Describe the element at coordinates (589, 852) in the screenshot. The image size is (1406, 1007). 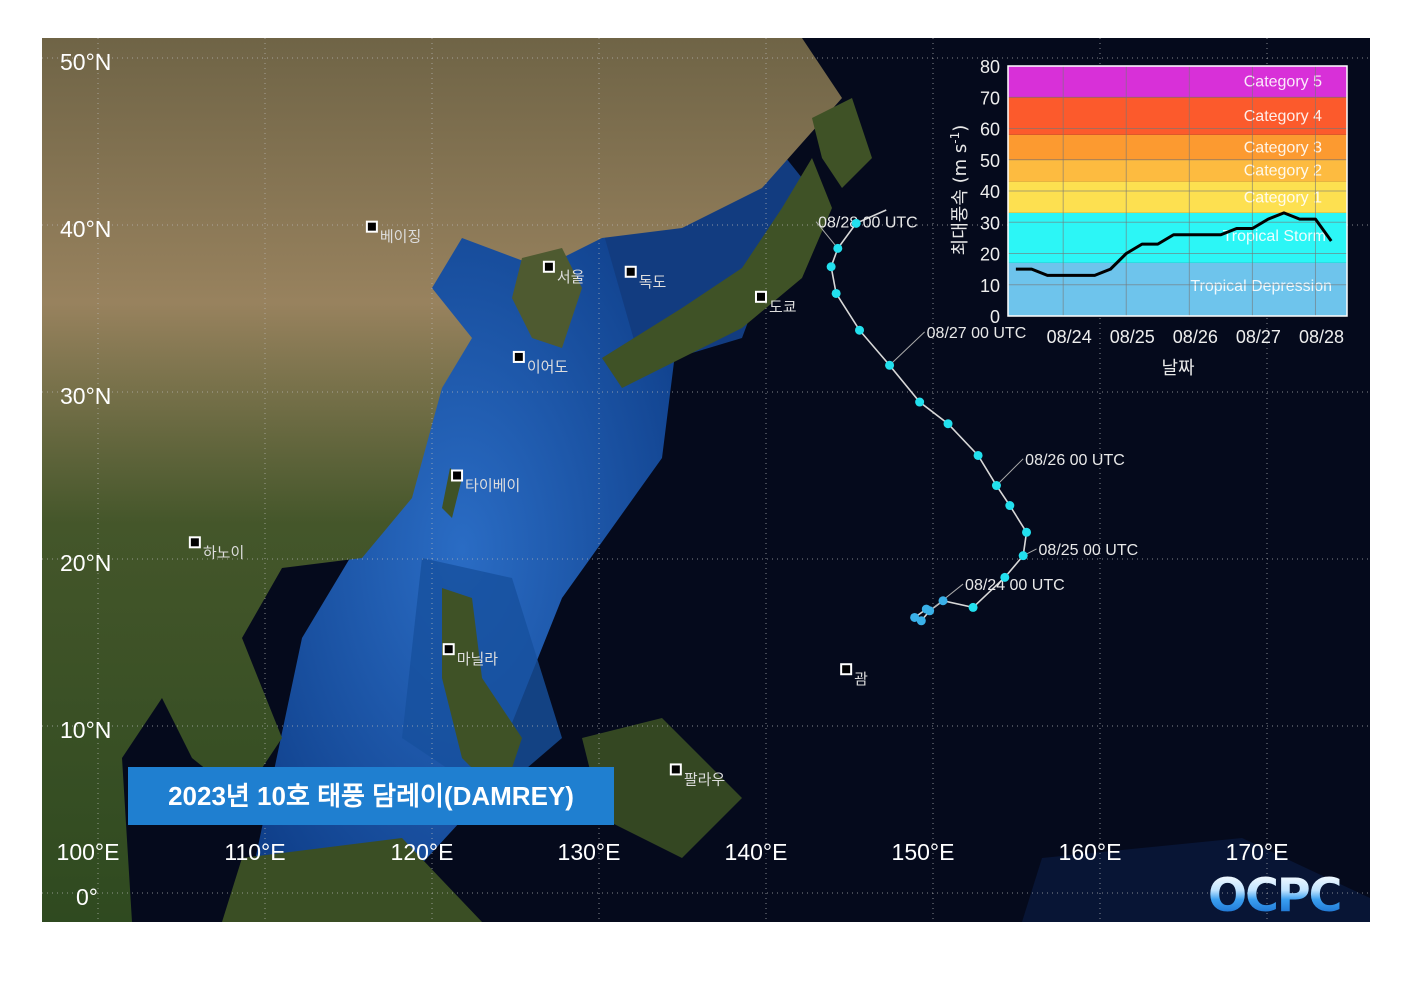
I see `lon-label: 130°E` at that location.